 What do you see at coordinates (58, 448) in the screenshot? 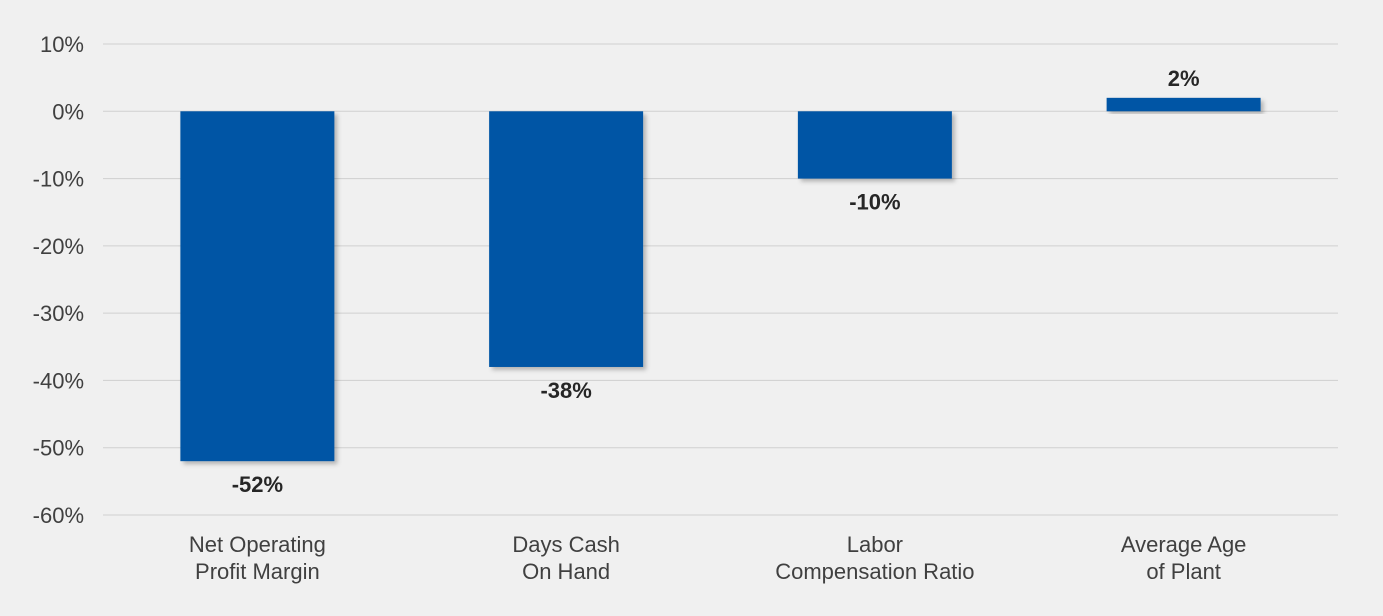
I see `y-tick-label: -50%` at bounding box center [58, 448].